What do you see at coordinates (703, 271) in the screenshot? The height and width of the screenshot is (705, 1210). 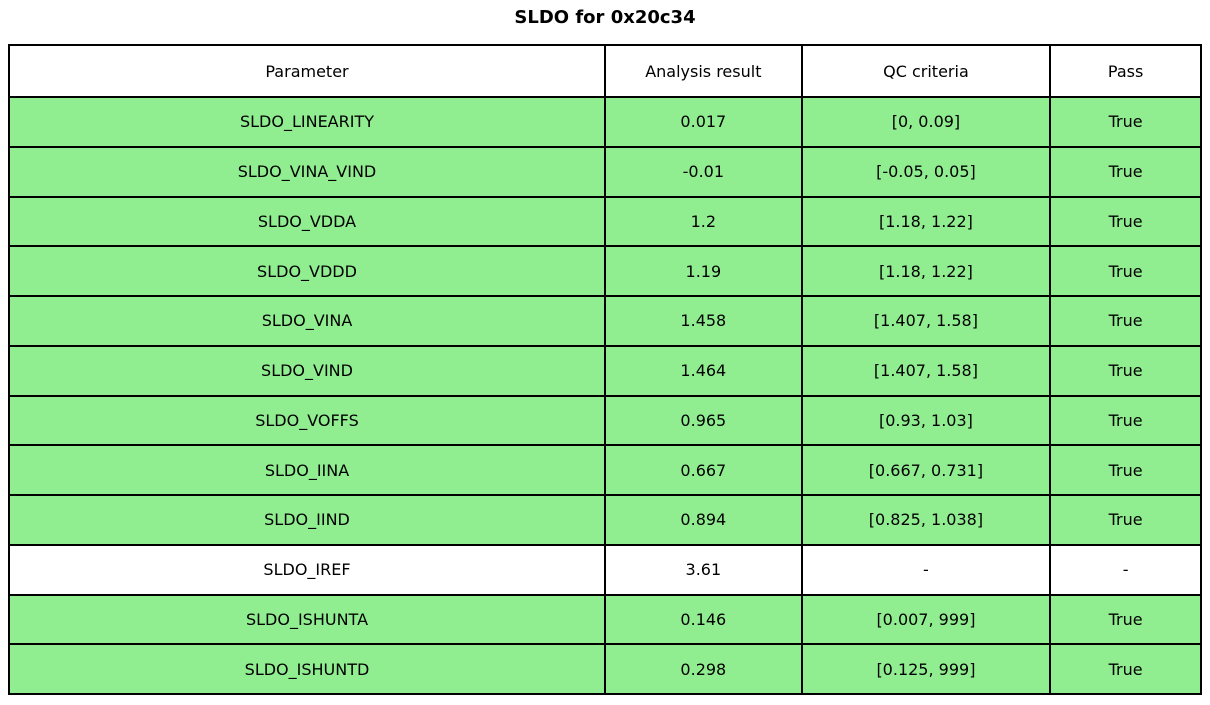 I see `result-cell: 1.19` at bounding box center [703, 271].